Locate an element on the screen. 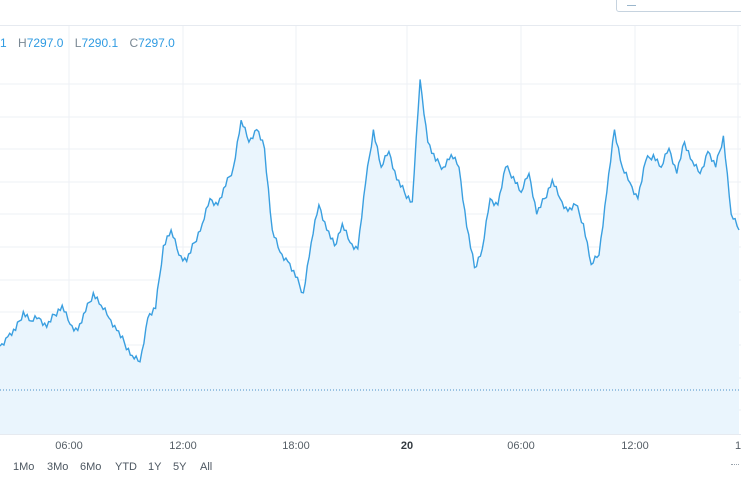 The image size is (741, 486). ohlc-legend: 1 H7297.0 L7290.1 C7297.0 is located at coordinates (87, 43).